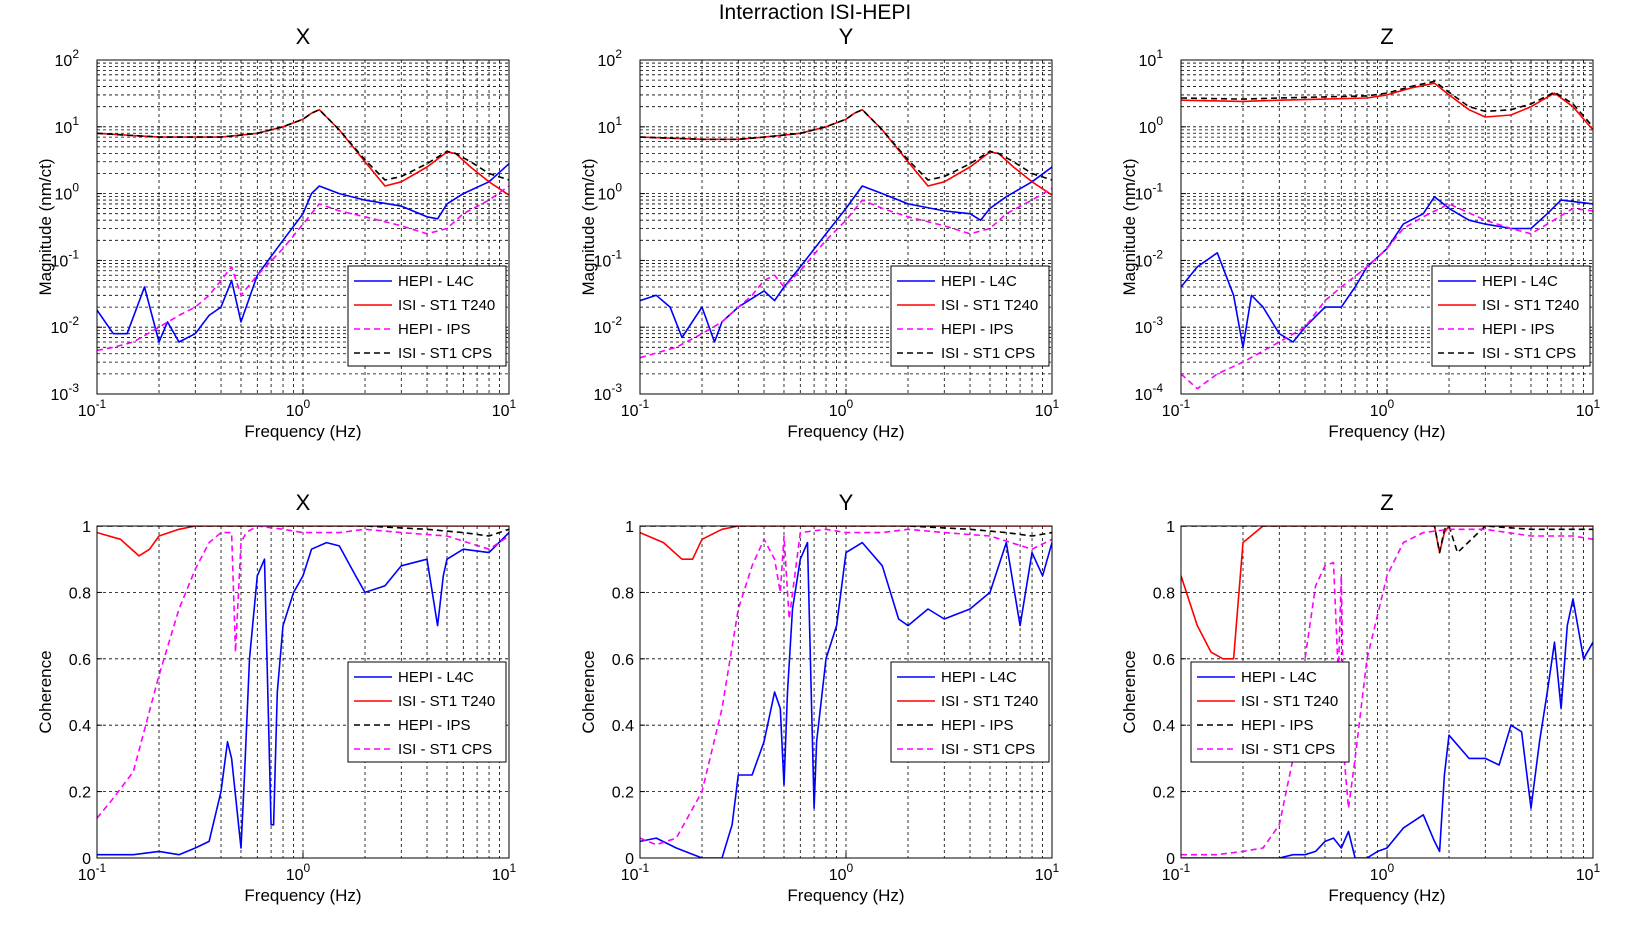 The image size is (1631, 926). What do you see at coordinates (303, 36) in the screenshot?
I see `chart-title: X` at bounding box center [303, 36].